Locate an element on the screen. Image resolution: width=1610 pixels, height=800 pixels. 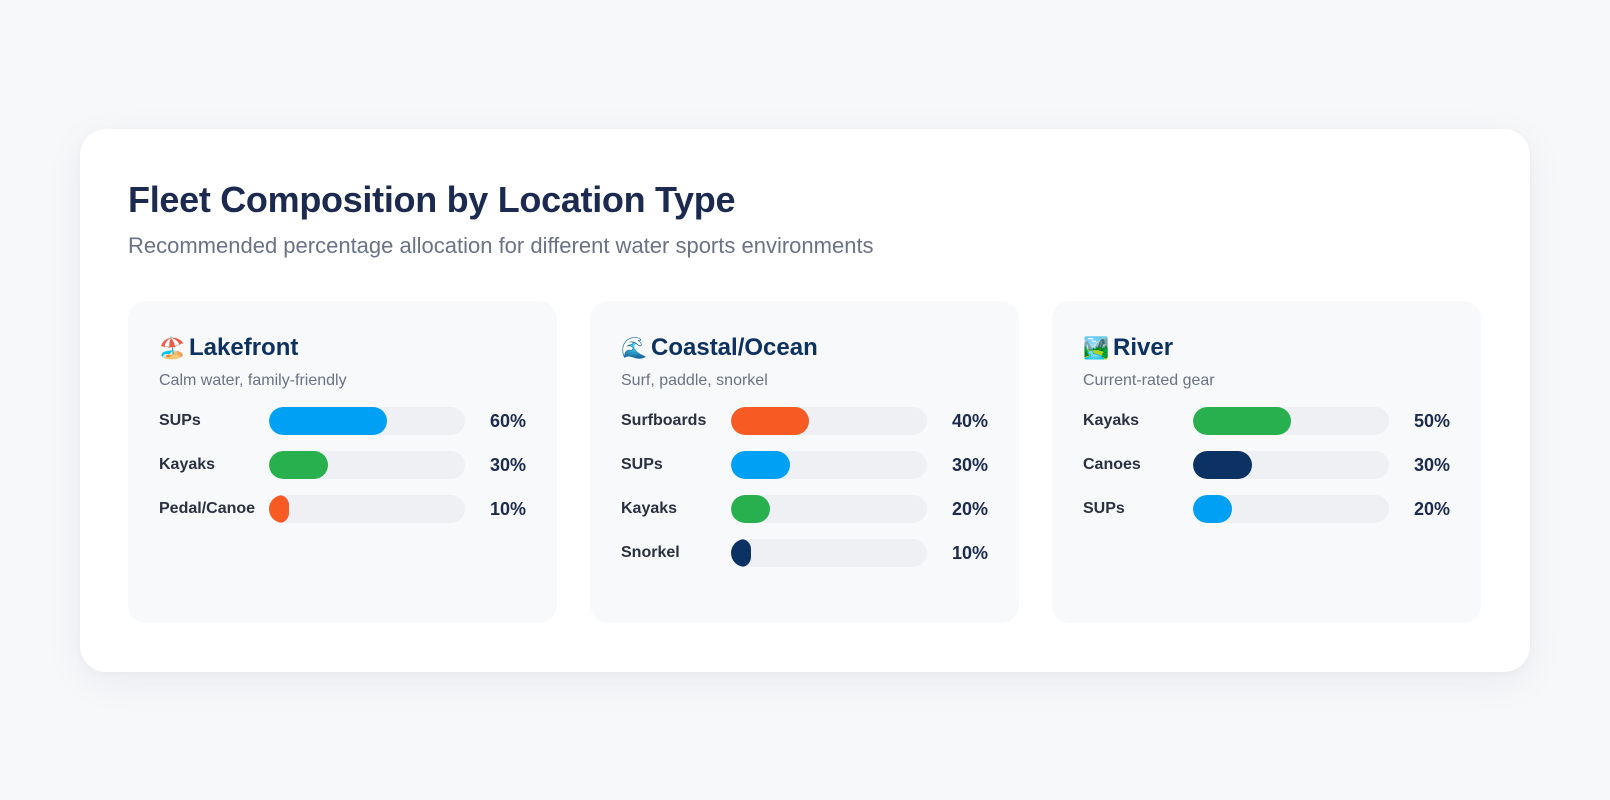
bar-label: Pedal/Canoe is located at coordinates (207, 508).